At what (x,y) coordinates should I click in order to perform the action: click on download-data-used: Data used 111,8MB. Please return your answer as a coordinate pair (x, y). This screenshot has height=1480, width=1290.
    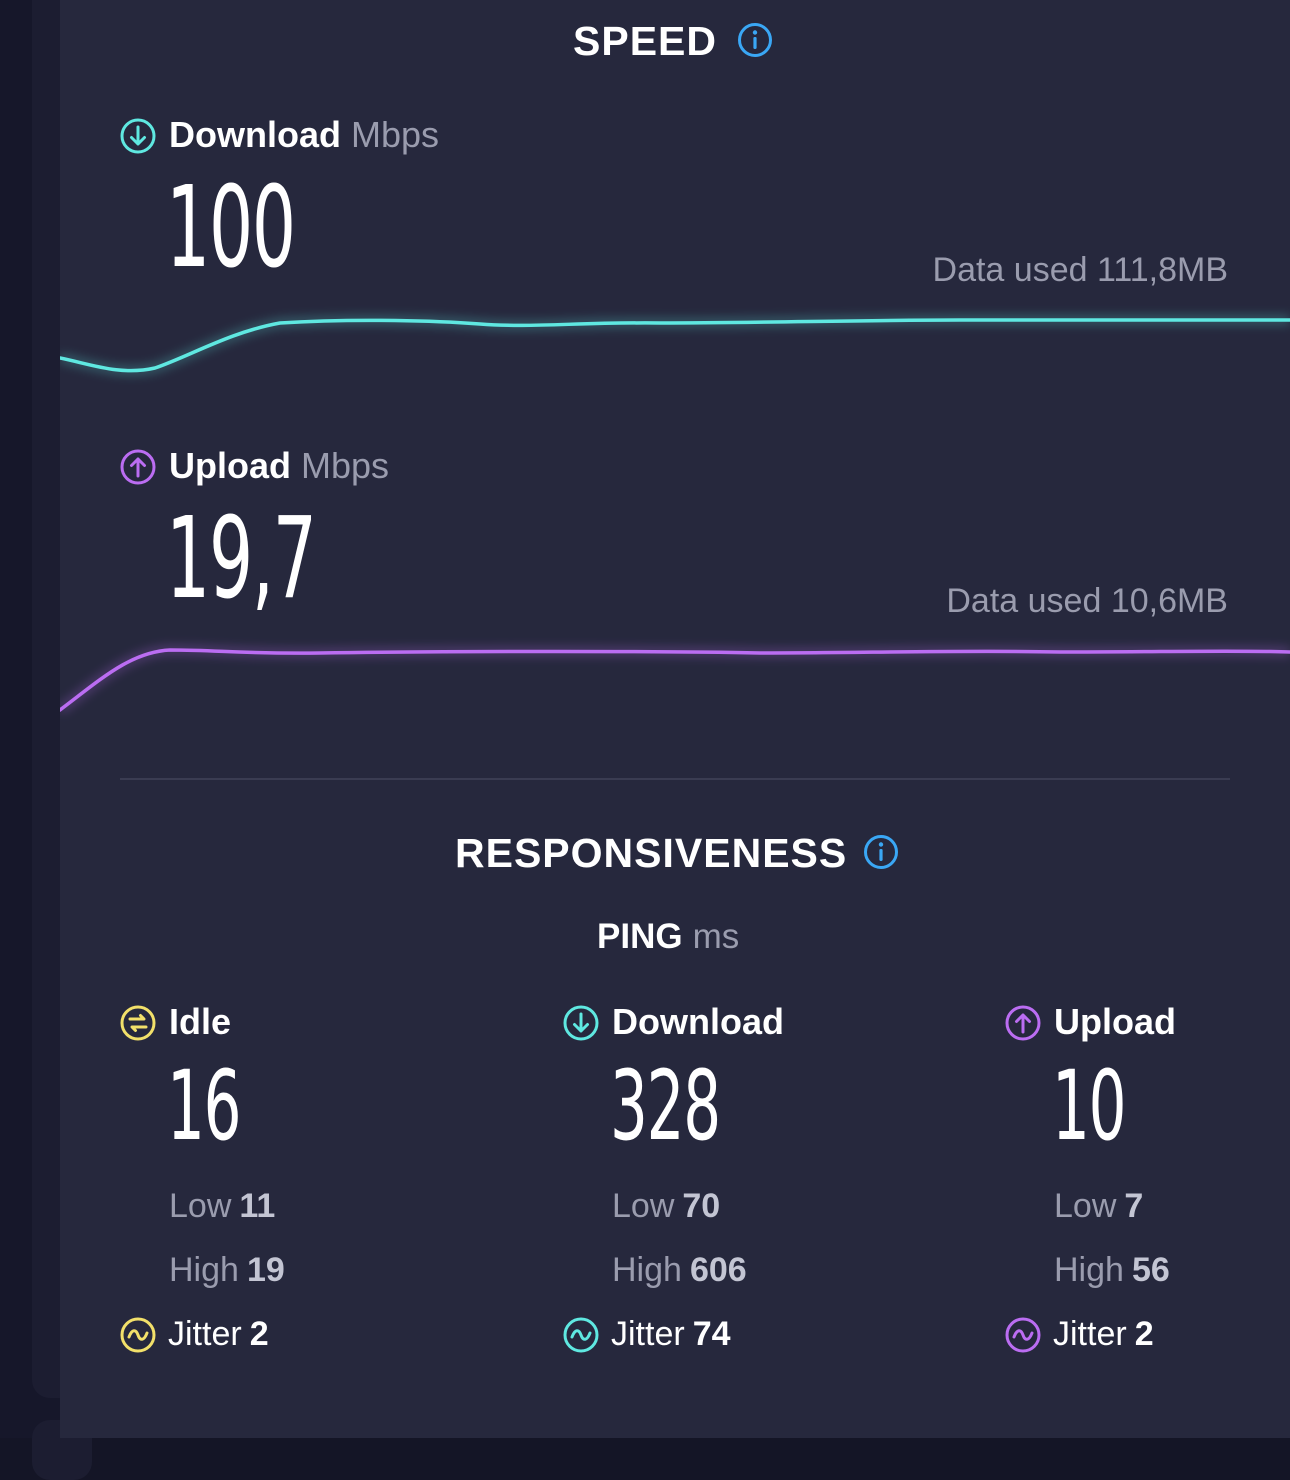
    Looking at the image, I should click on (1080, 270).